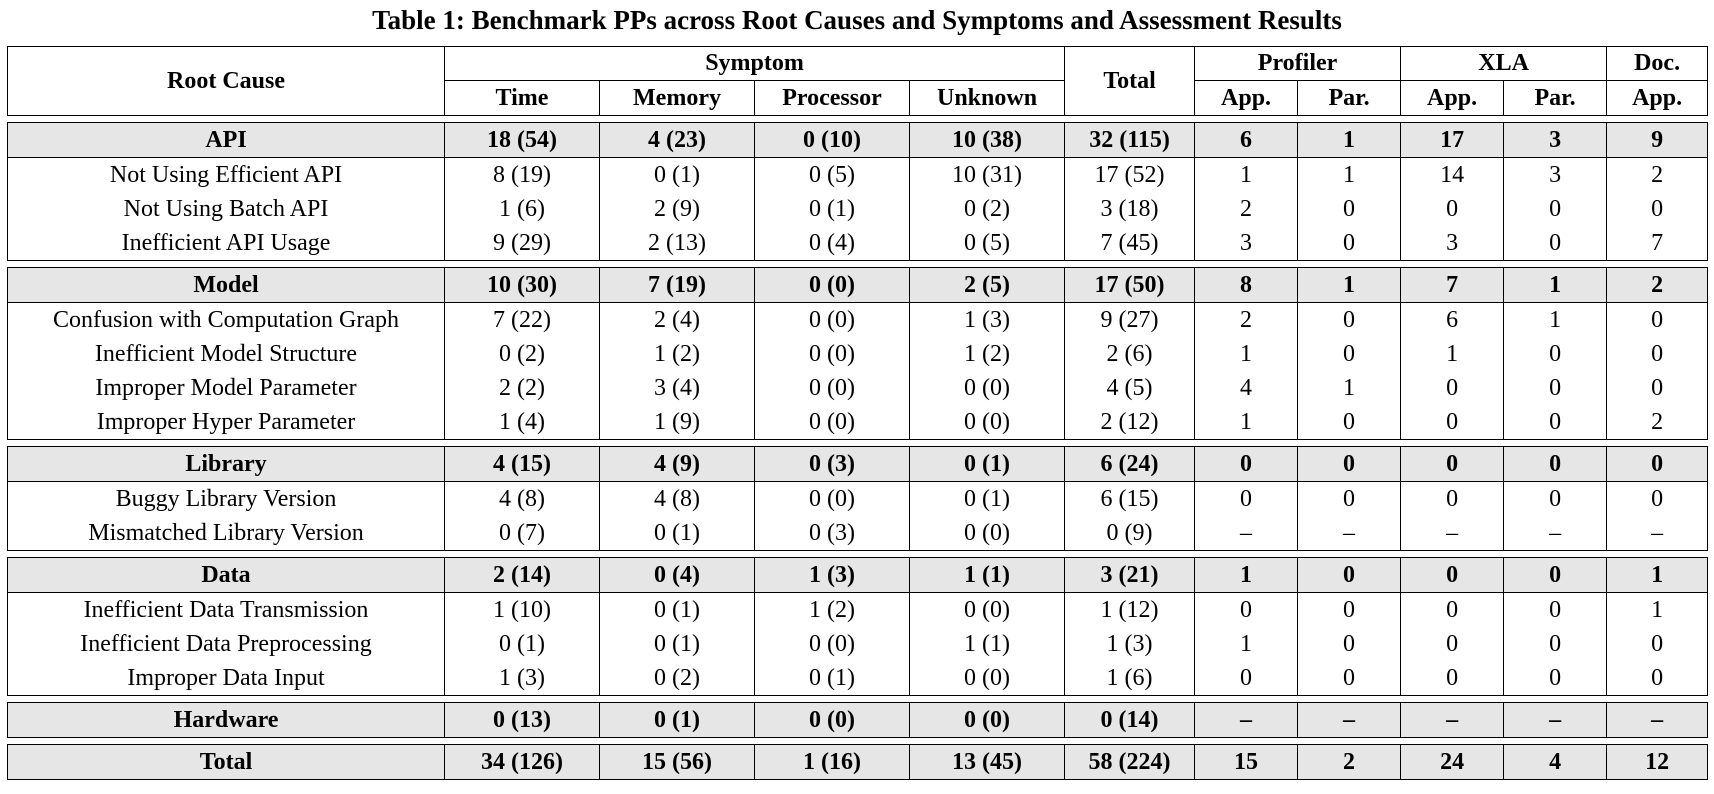 This screenshot has width=1714, height=794. What do you see at coordinates (226, 720) in the screenshot?
I see `group-name: Hardware` at bounding box center [226, 720].